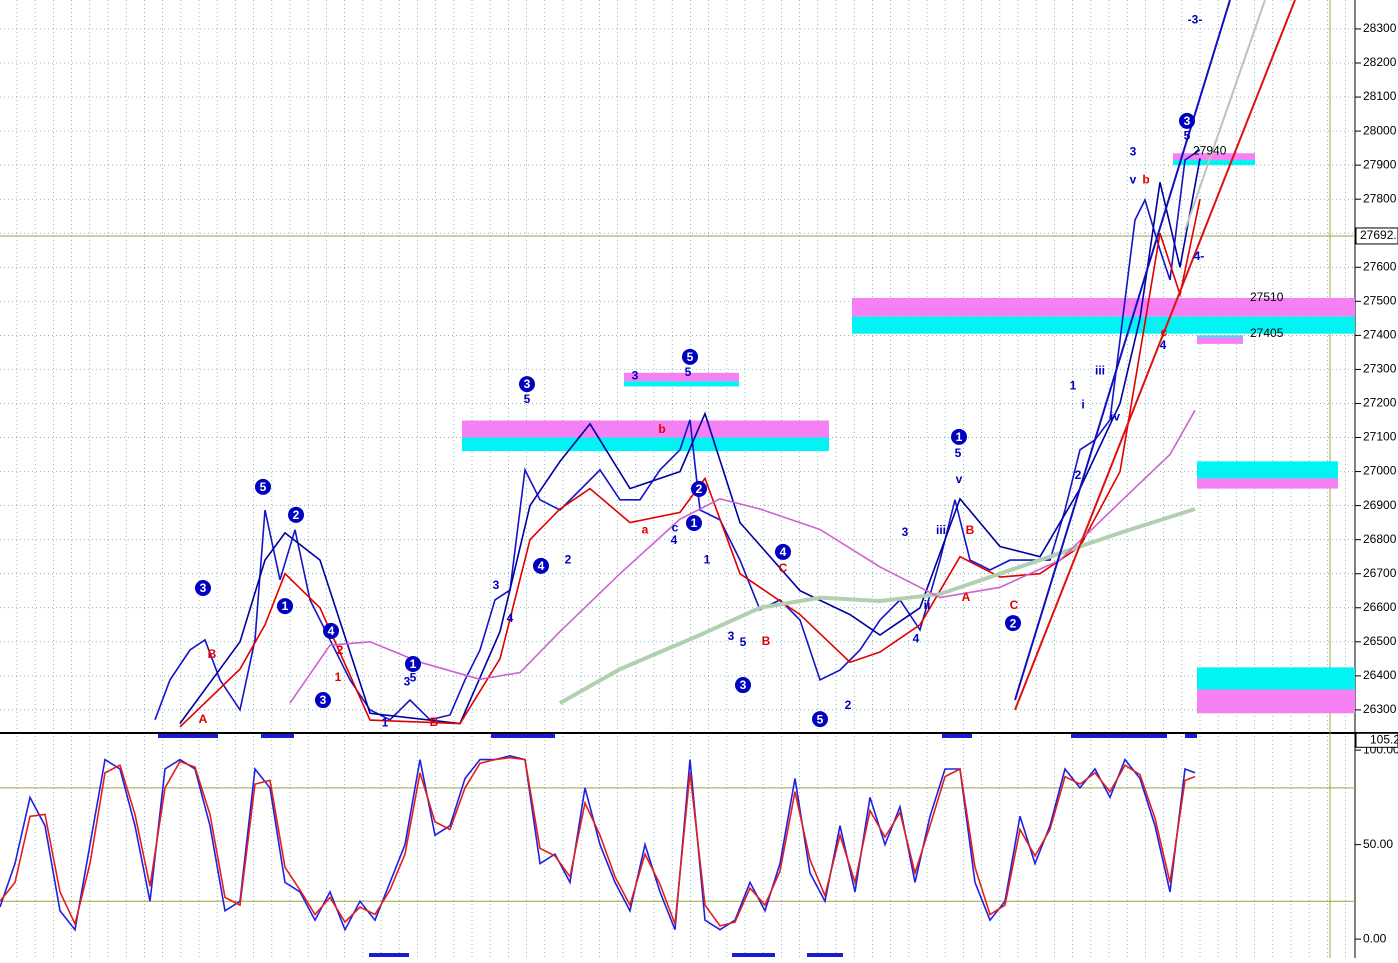 The image size is (1398, 963). What do you see at coordinates (1380, 164) in the screenshot?
I see `y-tick-label: 27900` at bounding box center [1380, 164].